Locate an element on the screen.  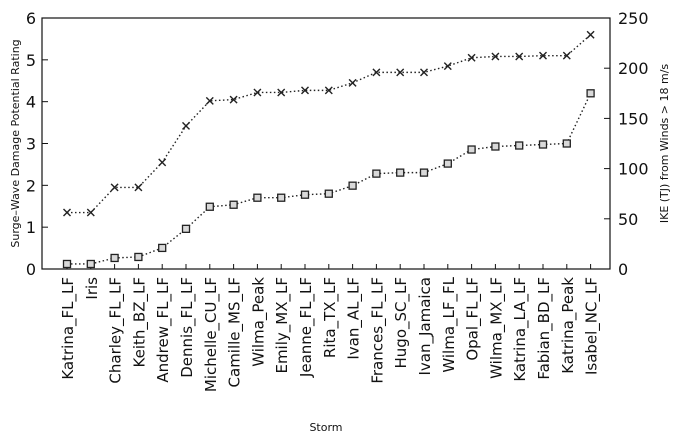
right-tick-label: 250 is located at coordinates (633, 18).